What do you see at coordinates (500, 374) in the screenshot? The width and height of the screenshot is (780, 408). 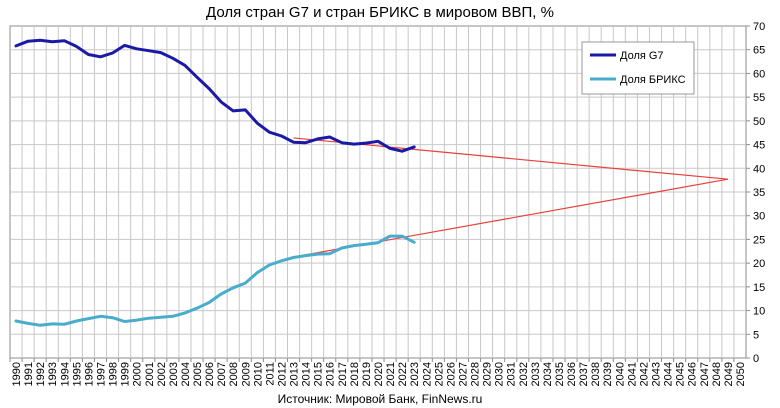 I see `x-tick-label: 2030` at bounding box center [500, 374].